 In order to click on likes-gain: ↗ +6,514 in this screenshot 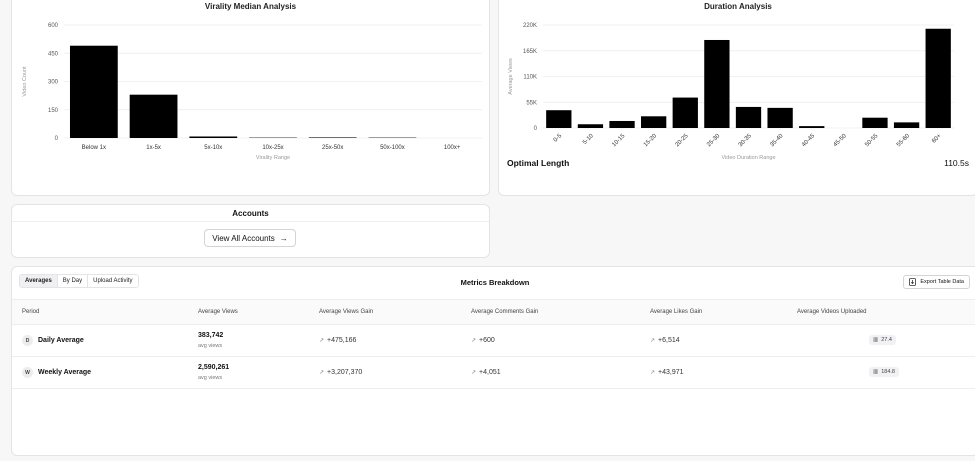, I will do `click(665, 340)`.